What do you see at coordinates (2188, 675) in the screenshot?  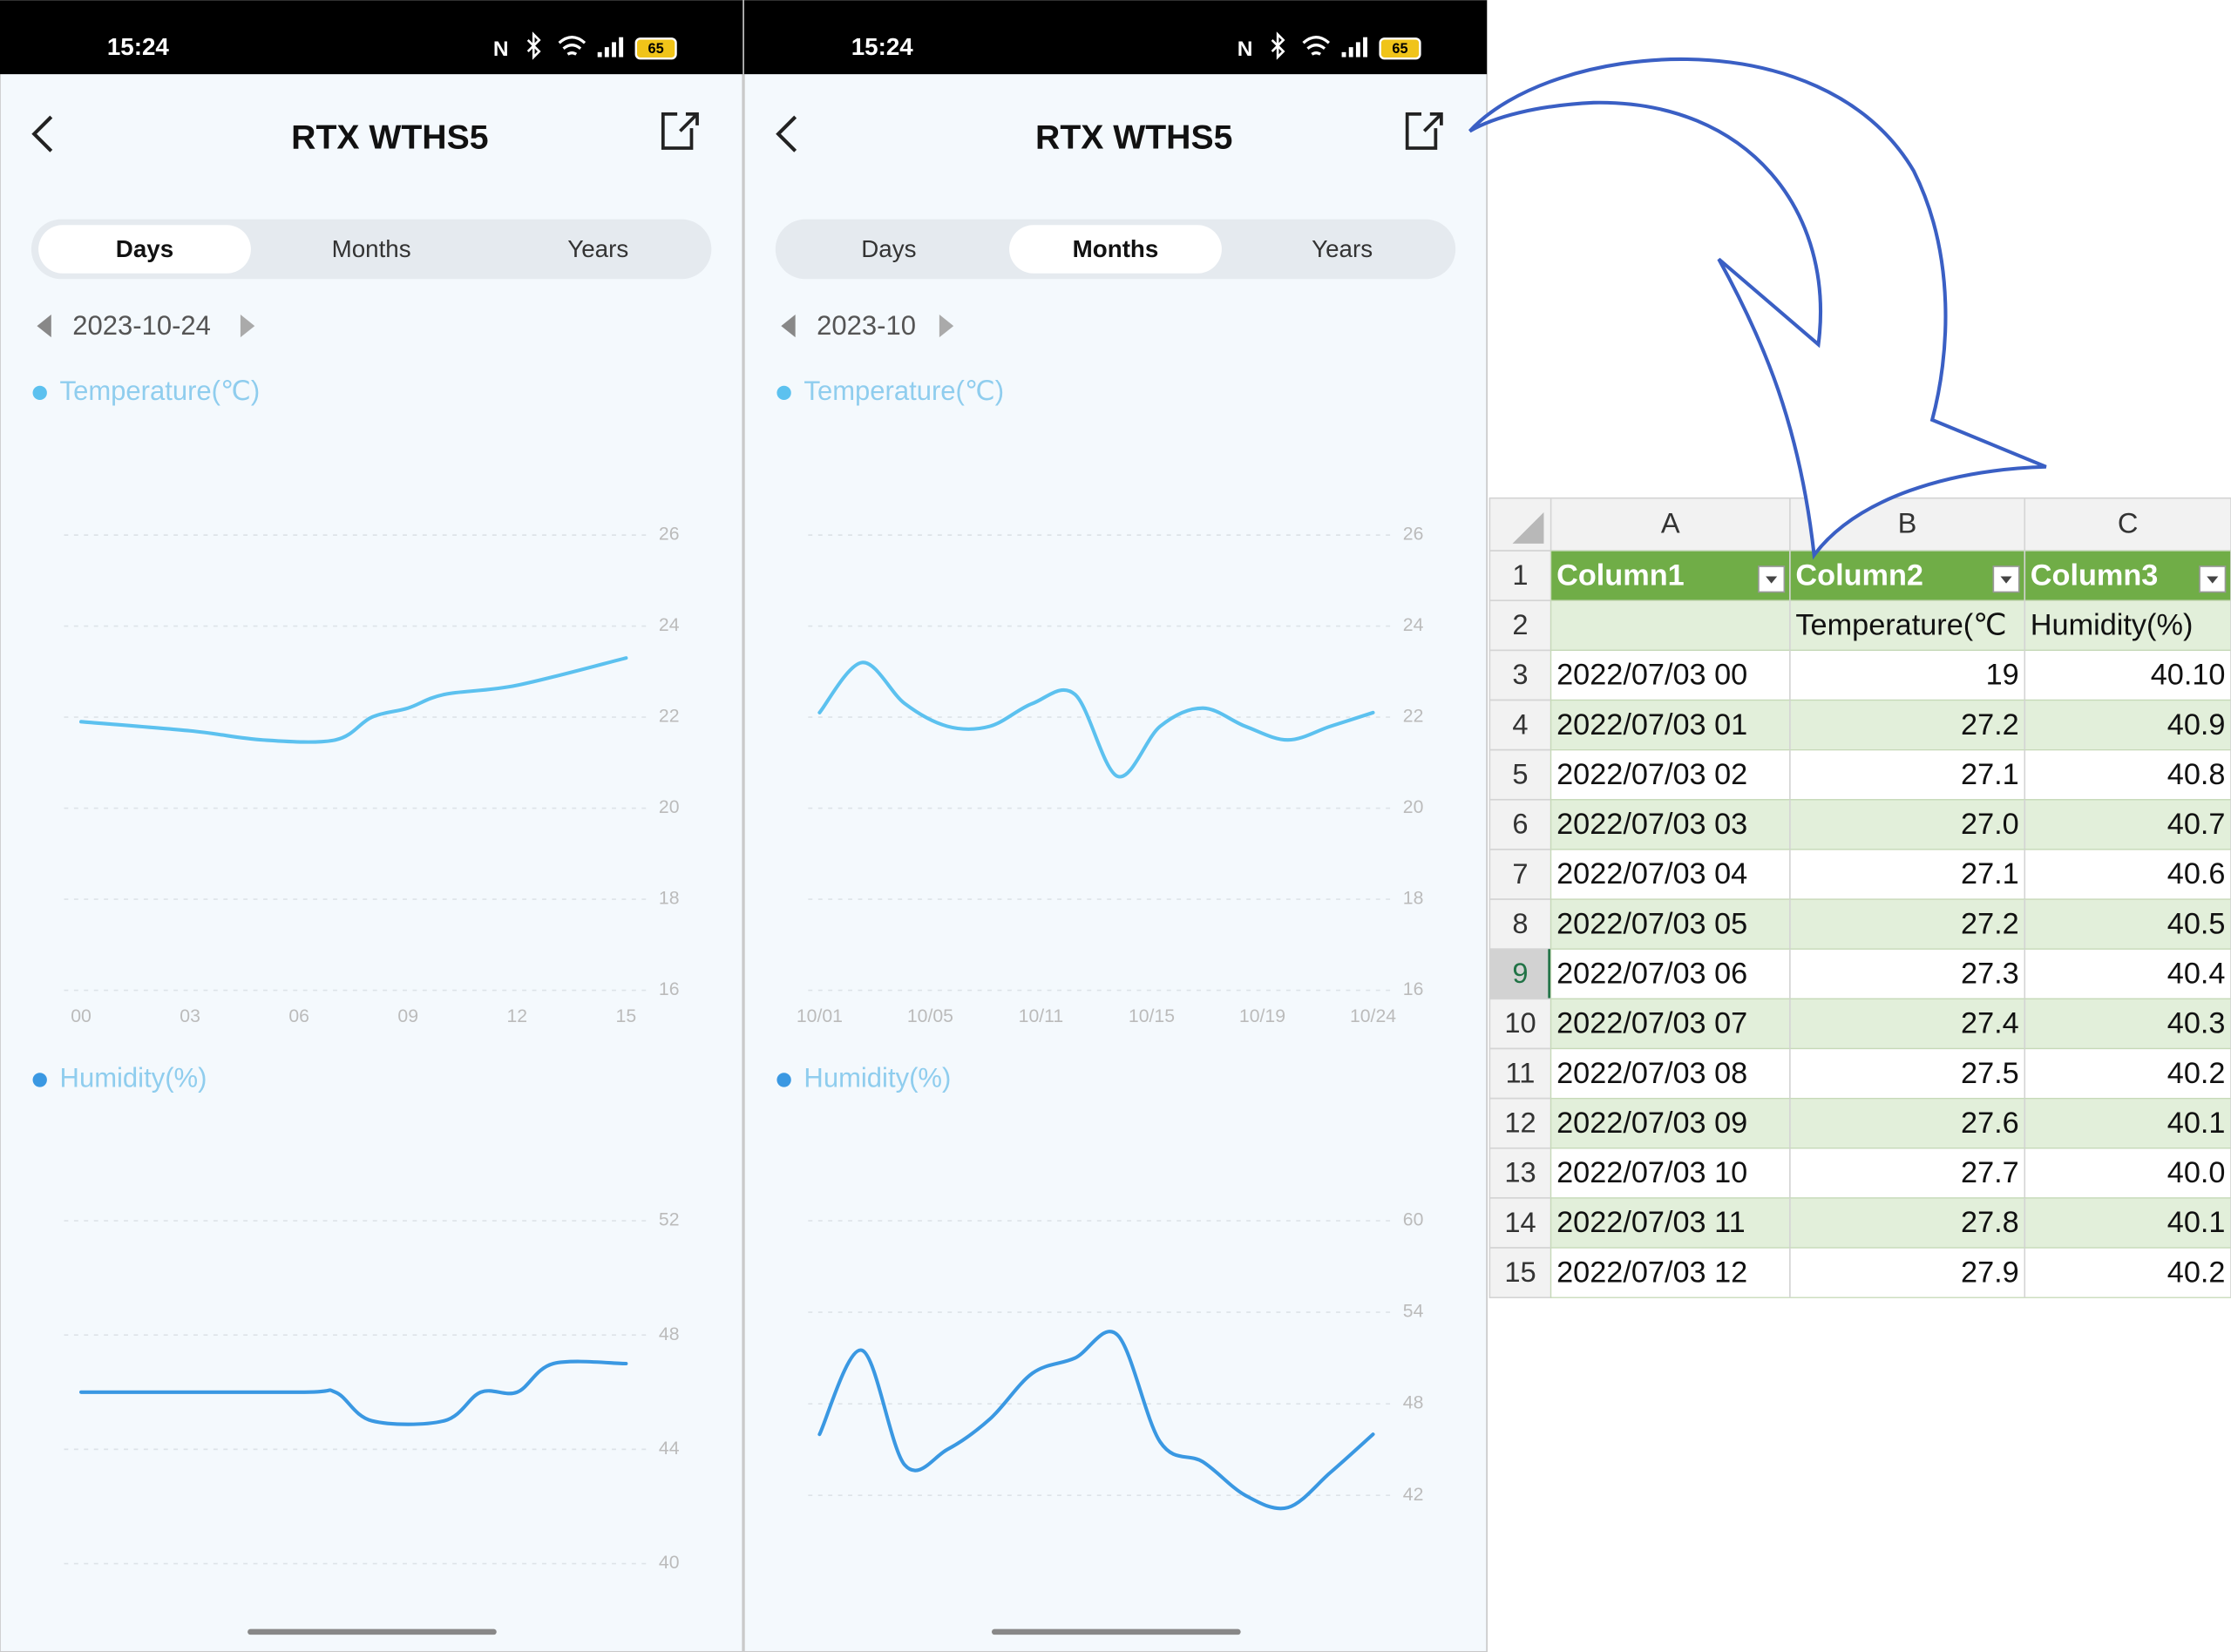 I see `cell: 40.10` at bounding box center [2188, 675].